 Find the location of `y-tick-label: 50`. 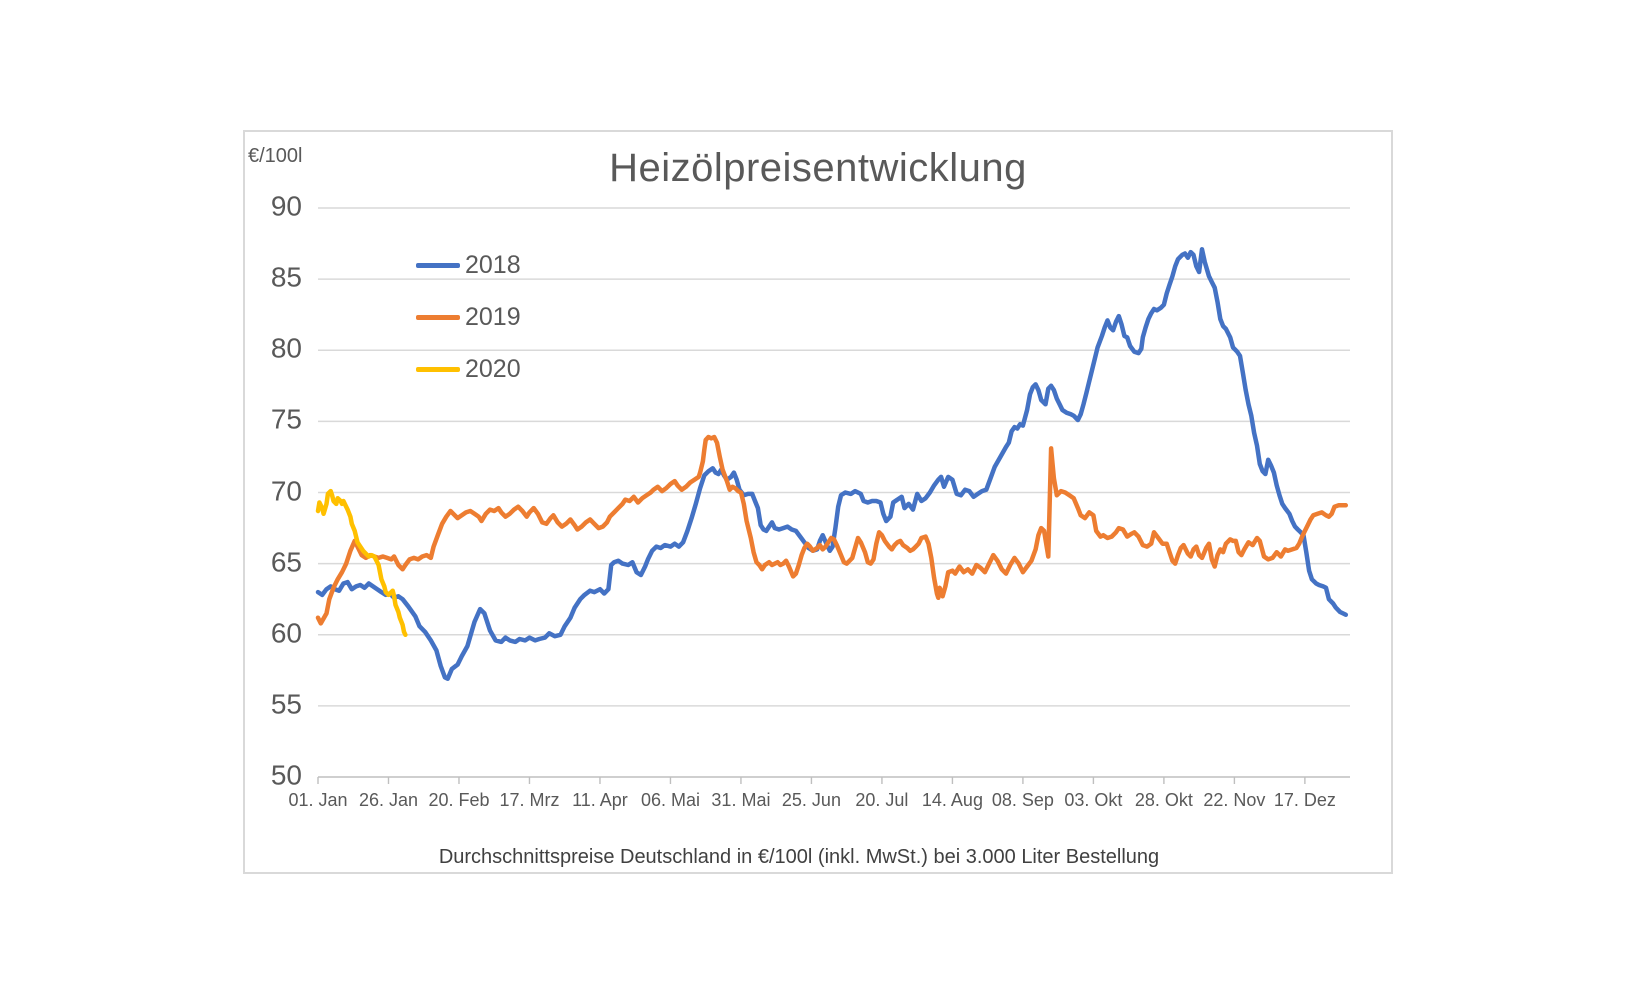

y-tick-label: 50 is located at coordinates (286, 775).